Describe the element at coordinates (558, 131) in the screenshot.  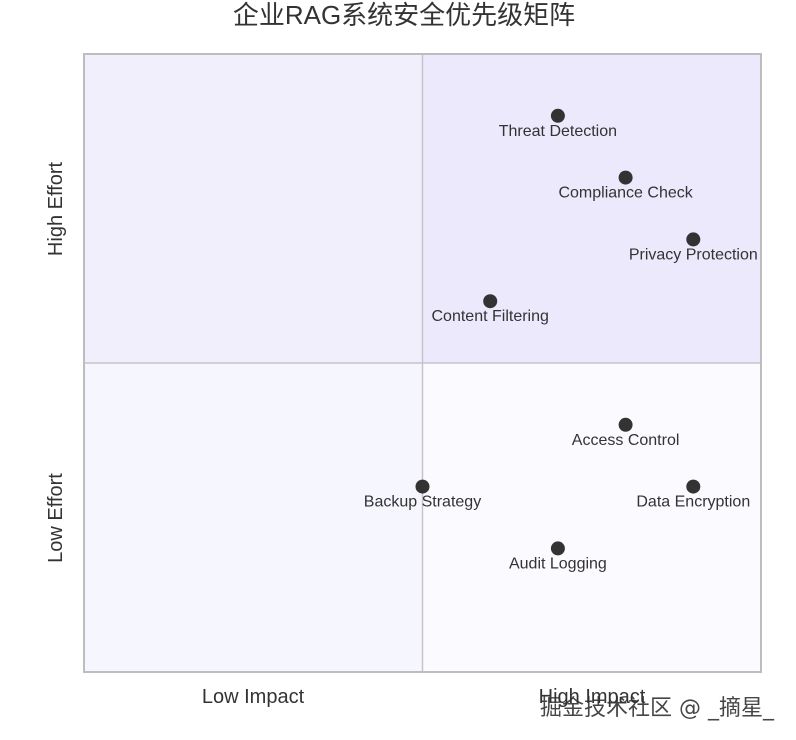
I see `point-label-threat-detection: Threat Detection` at that location.